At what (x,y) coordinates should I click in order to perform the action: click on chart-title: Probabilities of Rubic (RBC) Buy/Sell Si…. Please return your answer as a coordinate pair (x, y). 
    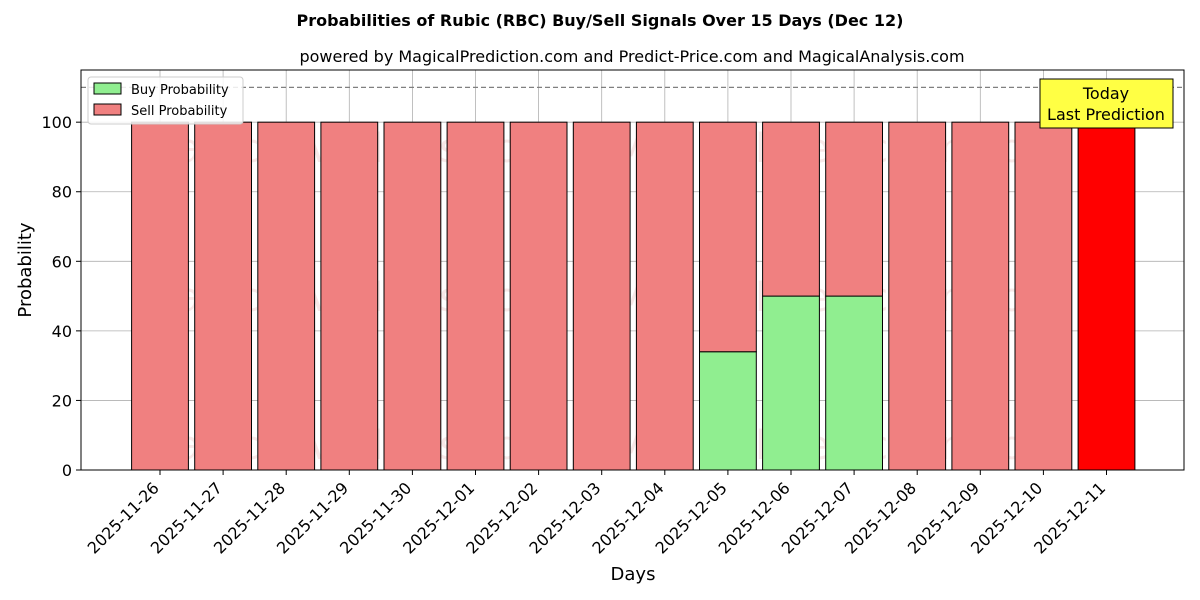
    Looking at the image, I should click on (600, 20).